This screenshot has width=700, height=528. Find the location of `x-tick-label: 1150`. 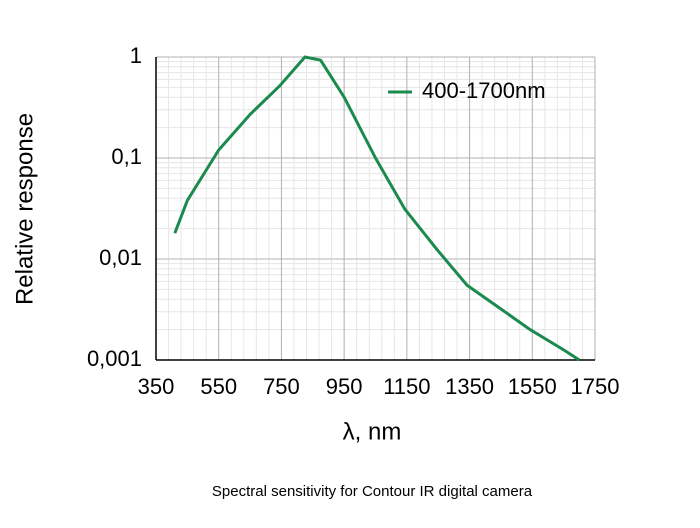

x-tick-label: 1150 is located at coordinates (406, 386).